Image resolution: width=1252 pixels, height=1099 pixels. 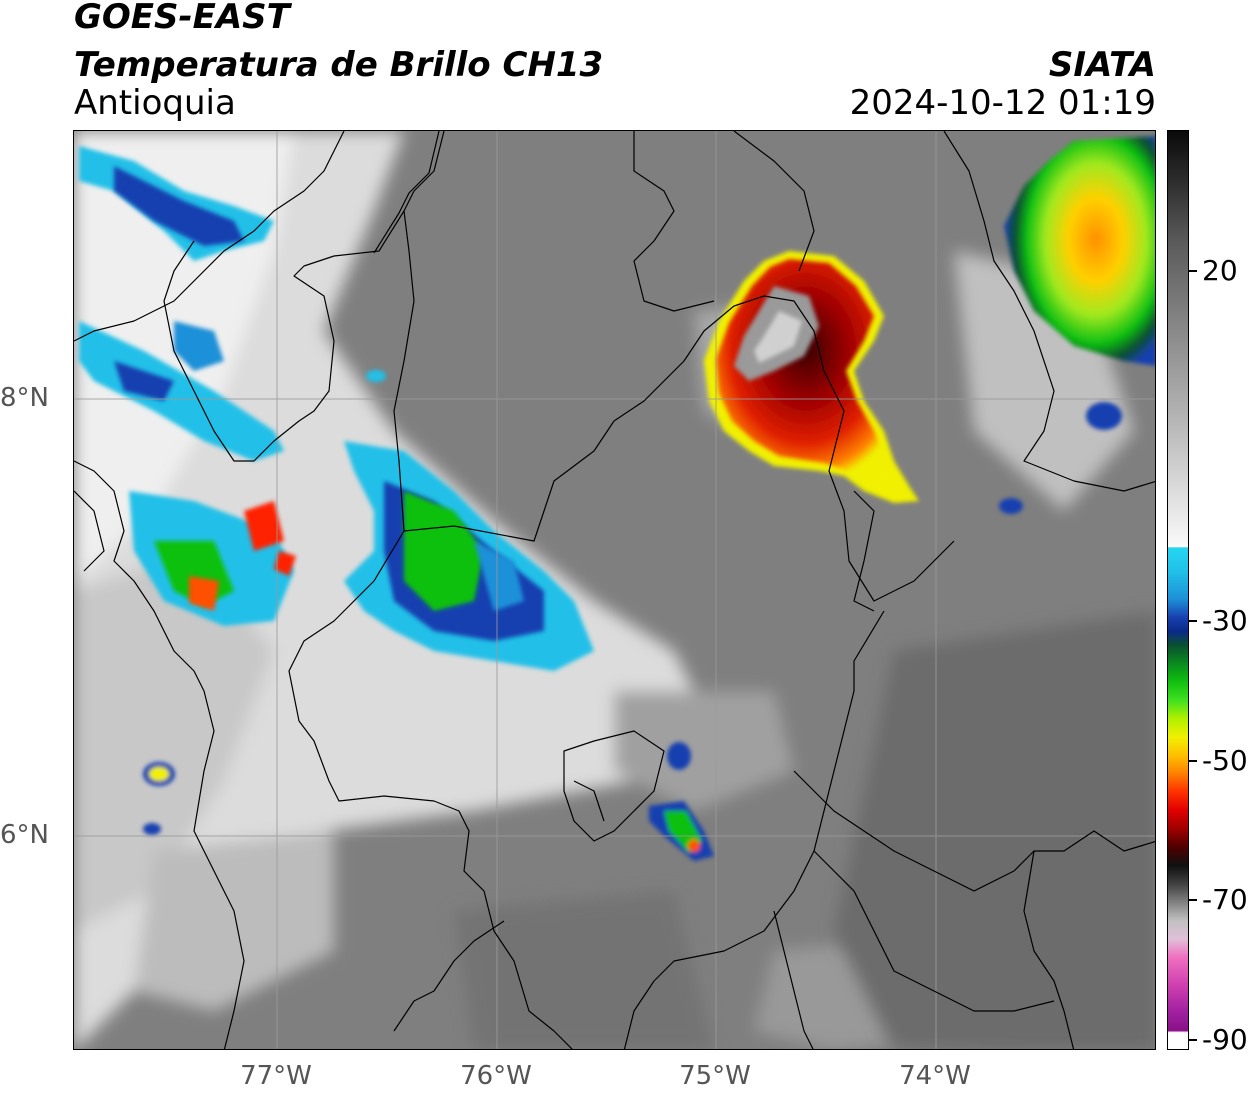 What do you see at coordinates (155, 103) in the screenshot?
I see `title-region: Antioquia` at bounding box center [155, 103].